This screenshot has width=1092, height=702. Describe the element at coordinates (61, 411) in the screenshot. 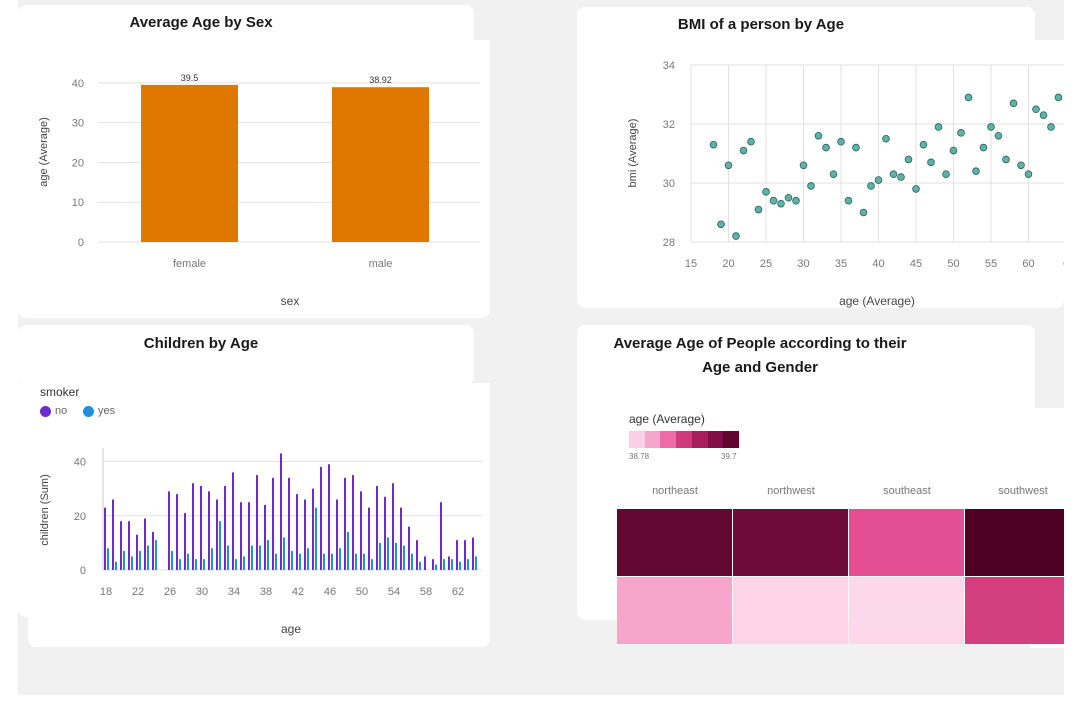

I see `legend-label: no` at that location.